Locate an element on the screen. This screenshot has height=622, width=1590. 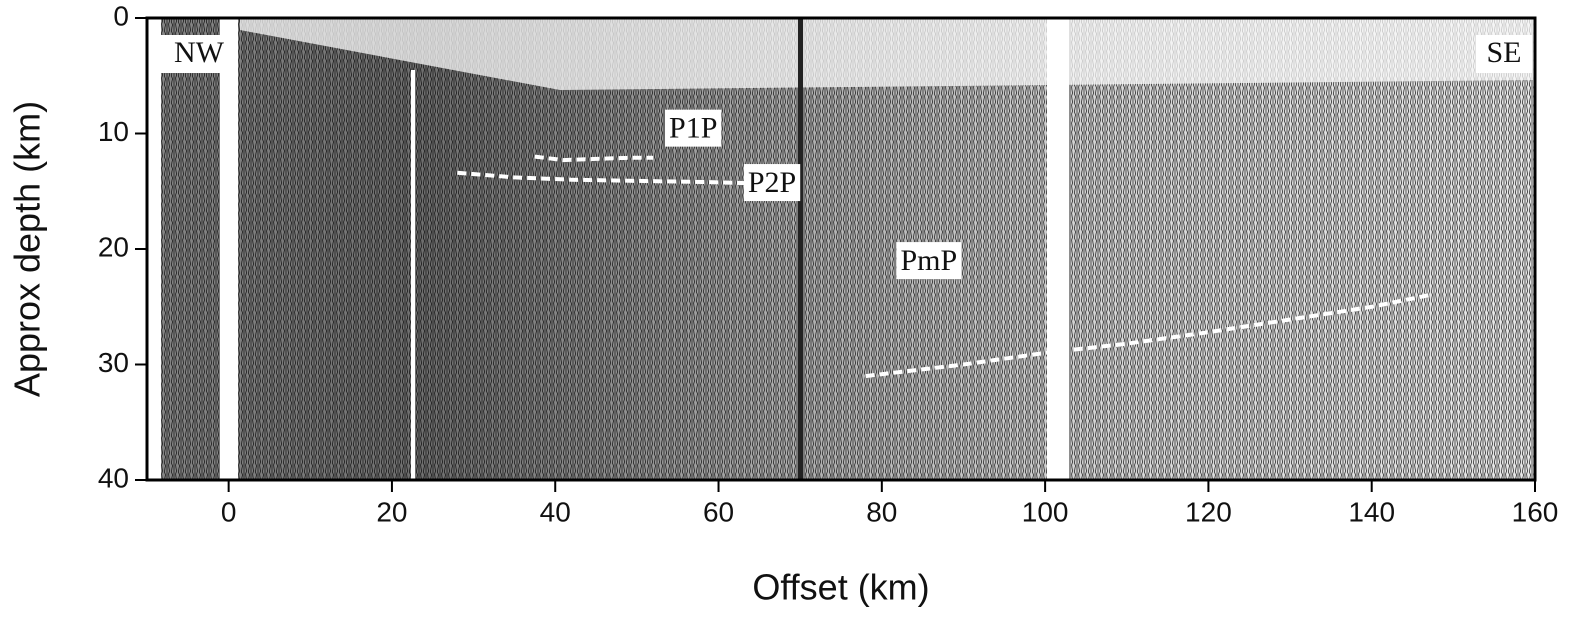
y-tick-label: 10 is located at coordinates (113, 131).